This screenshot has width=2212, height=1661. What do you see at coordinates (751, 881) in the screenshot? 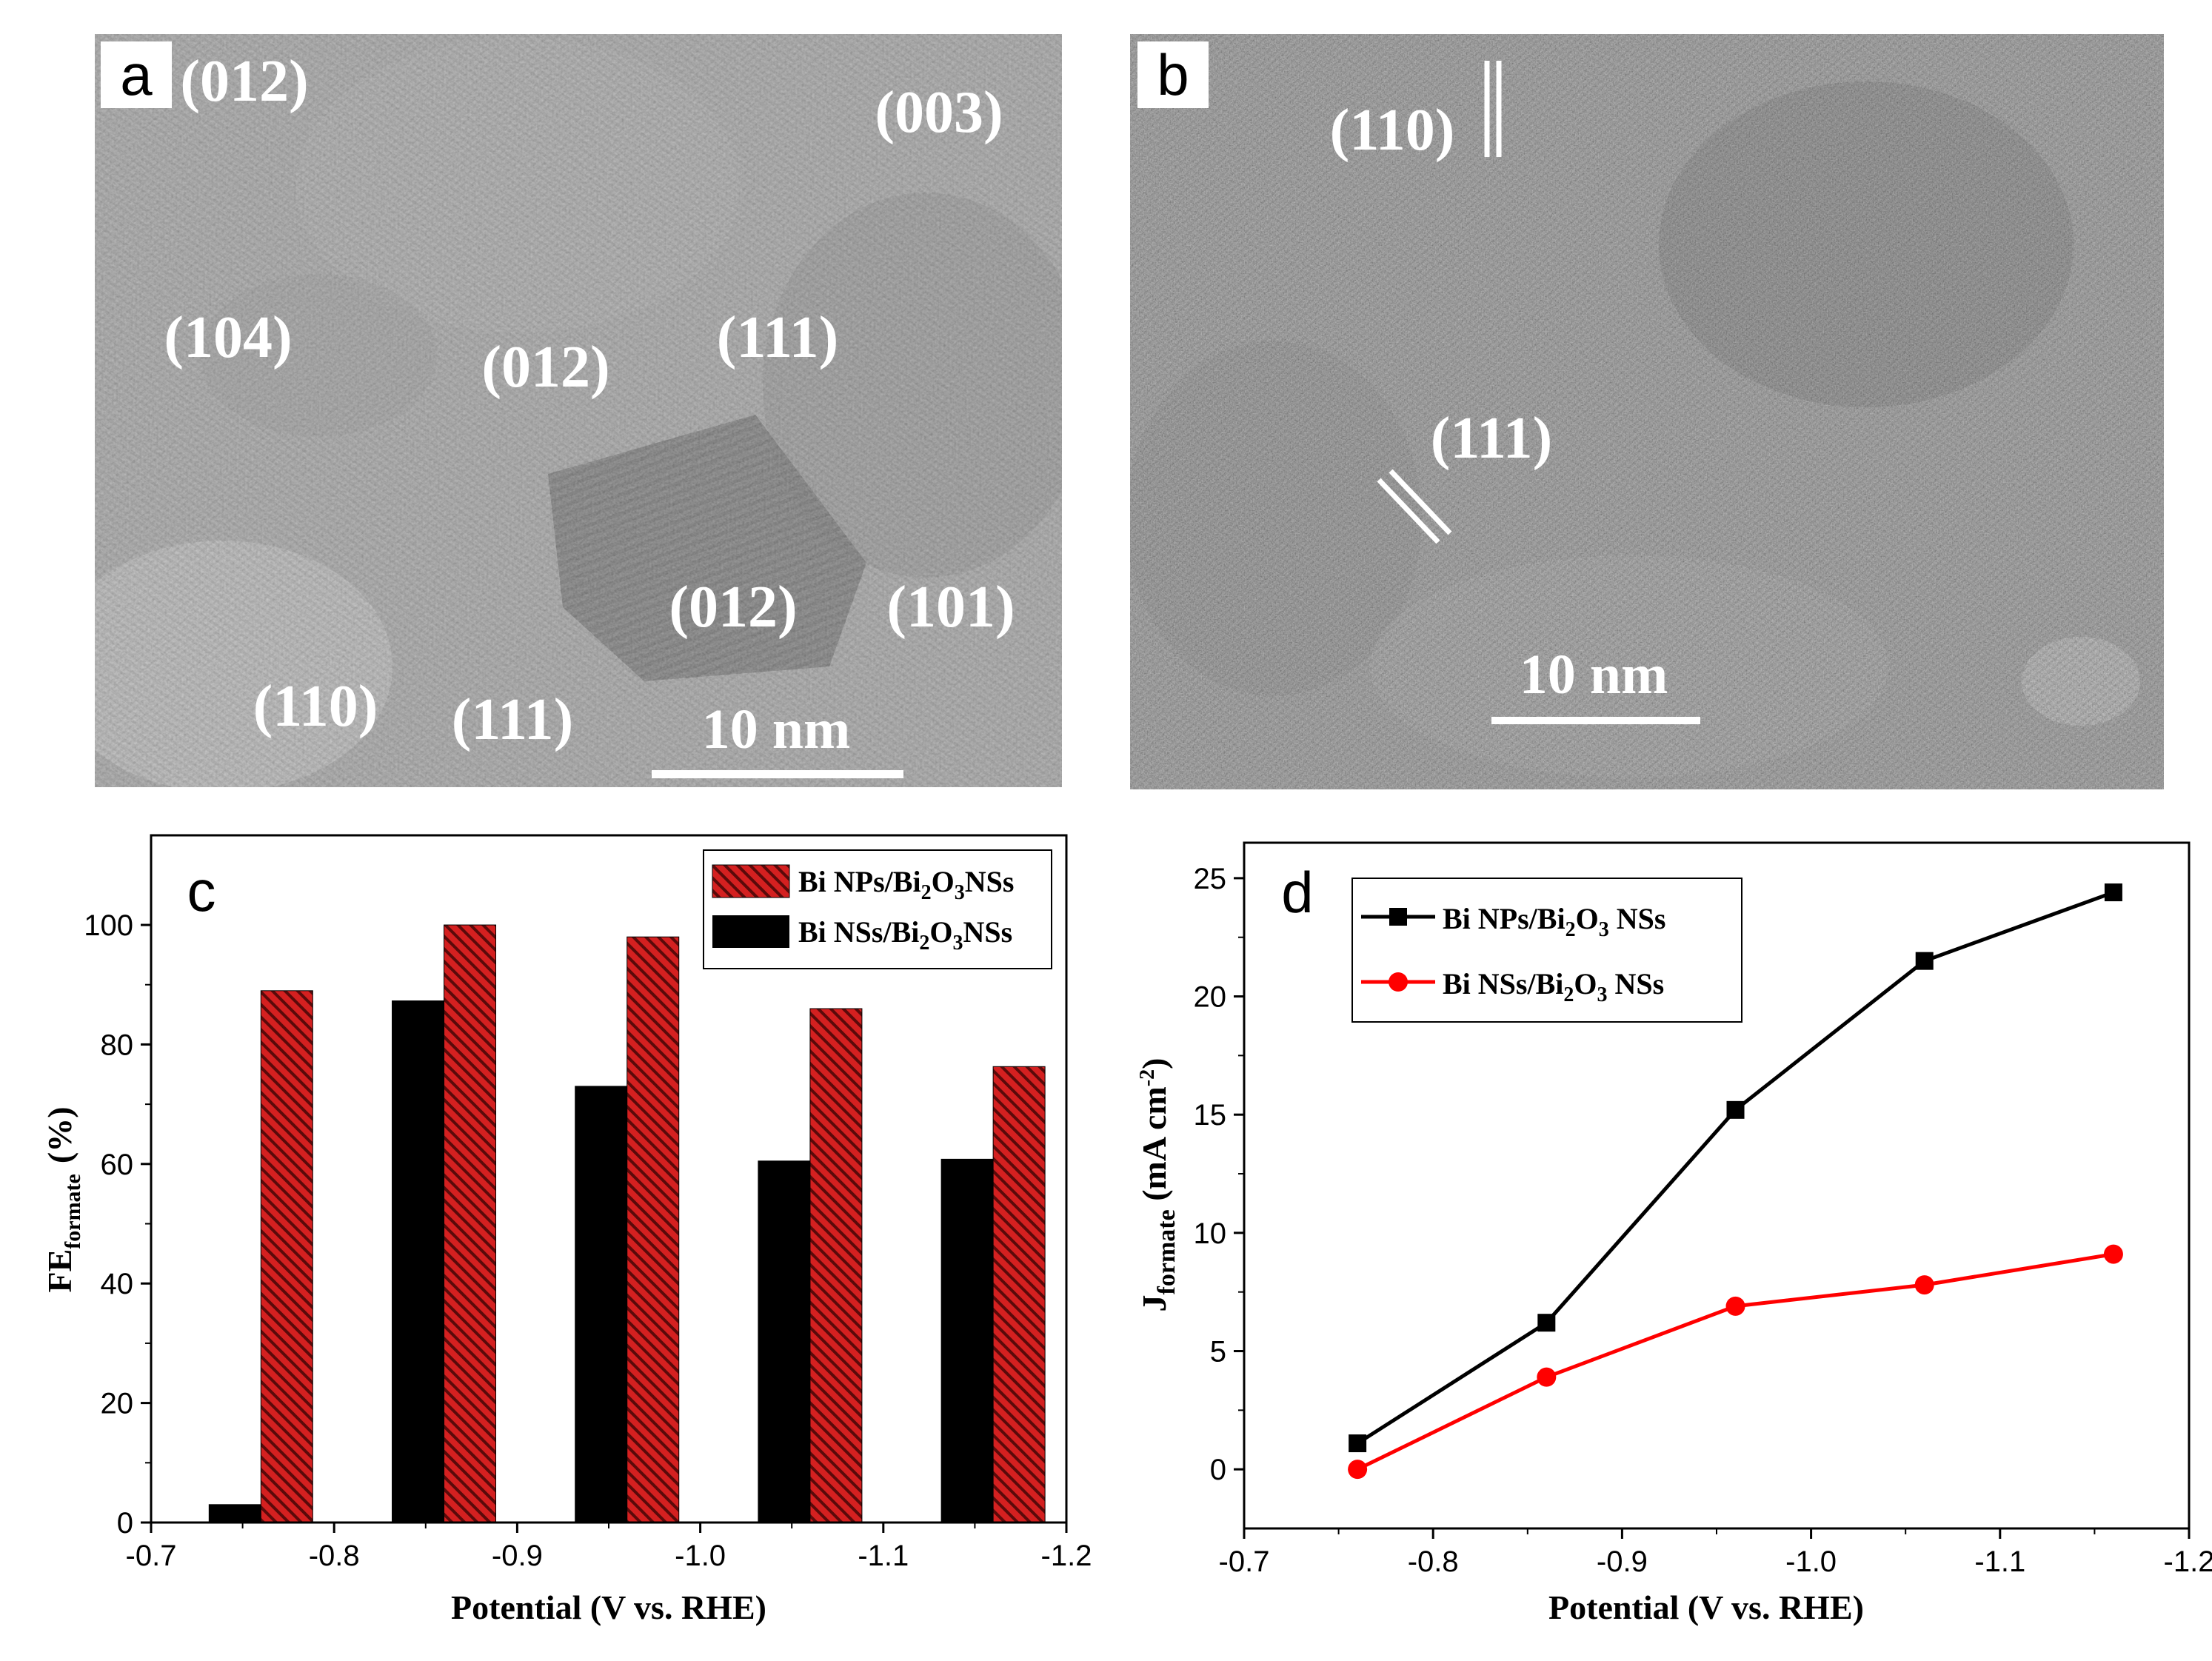
I see `legend-swatch-red` at bounding box center [751, 881].